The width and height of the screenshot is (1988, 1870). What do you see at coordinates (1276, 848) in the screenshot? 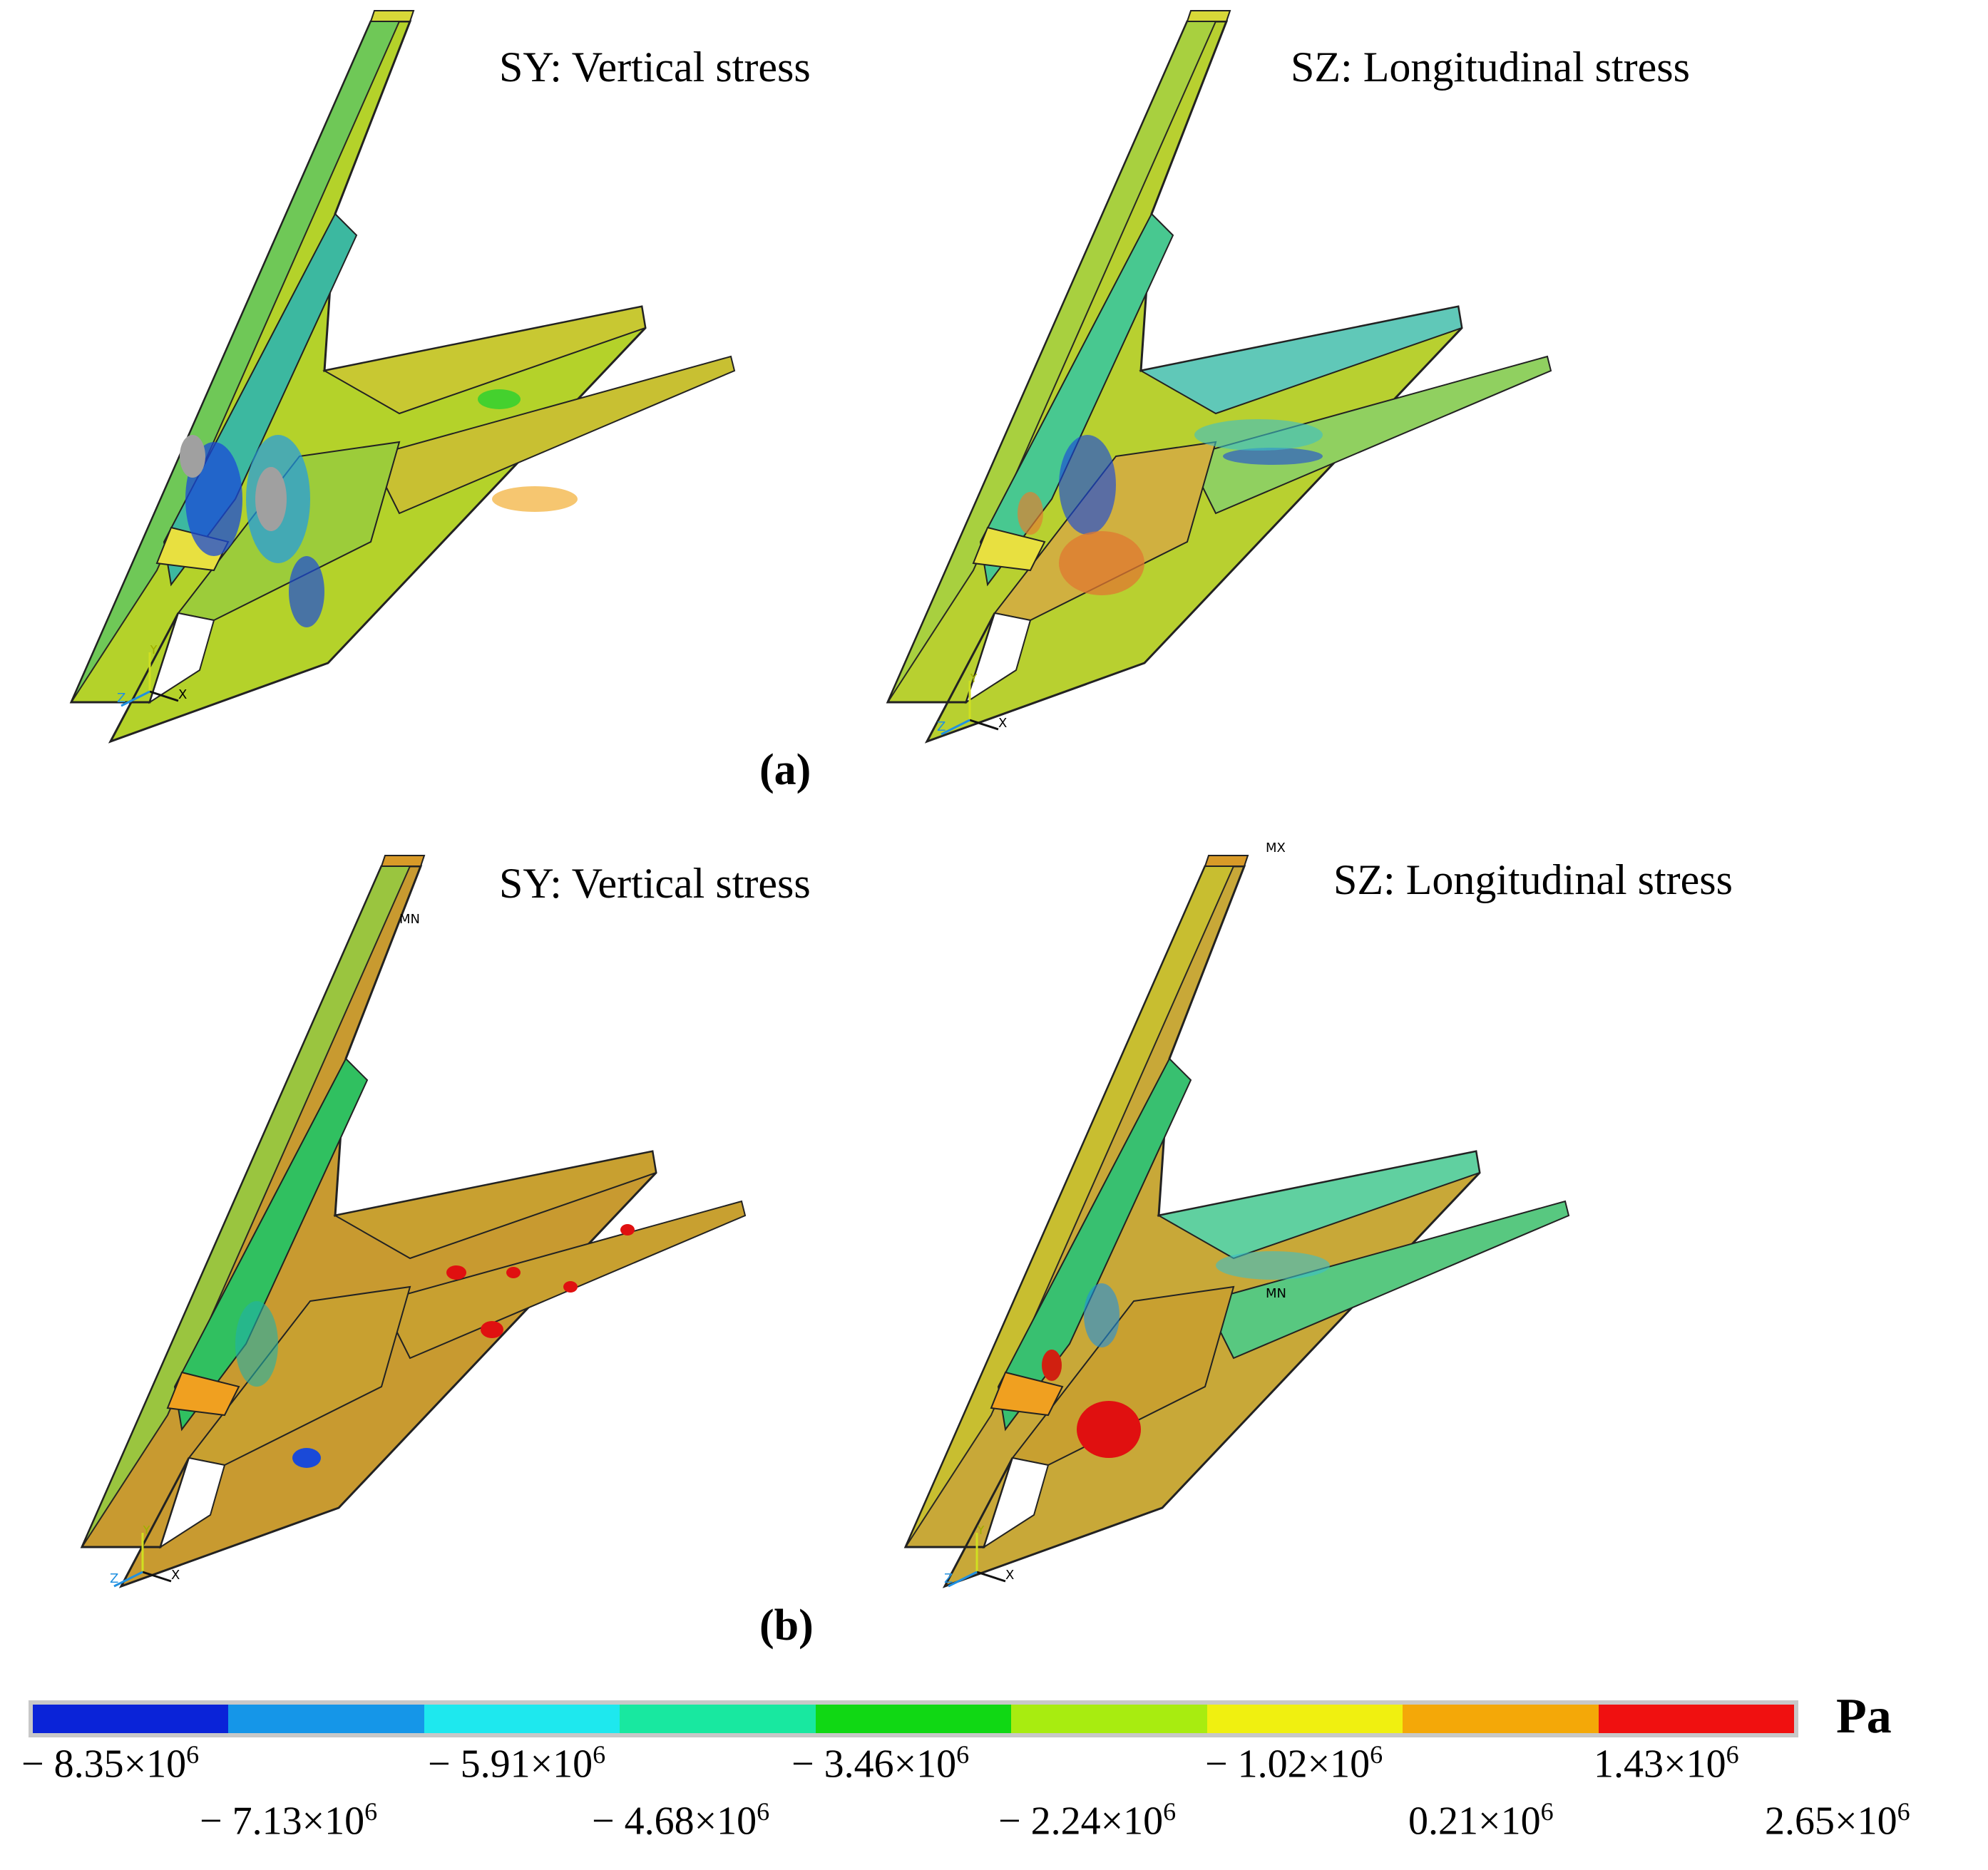
I see `svg-text: MX` at bounding box center [1276, 848].